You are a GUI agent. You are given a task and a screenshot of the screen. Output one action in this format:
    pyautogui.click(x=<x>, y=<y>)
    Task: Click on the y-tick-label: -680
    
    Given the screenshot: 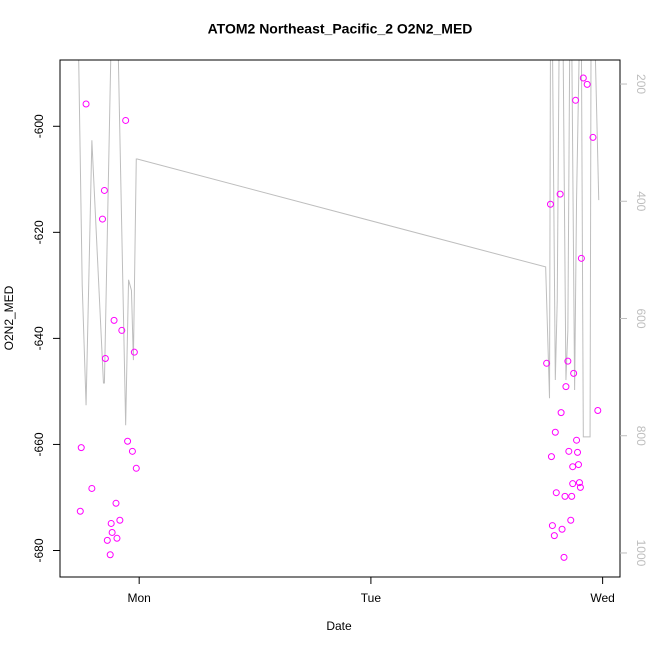 What is the action you would take?
    pyautogui.click(x=39, y=550)
    